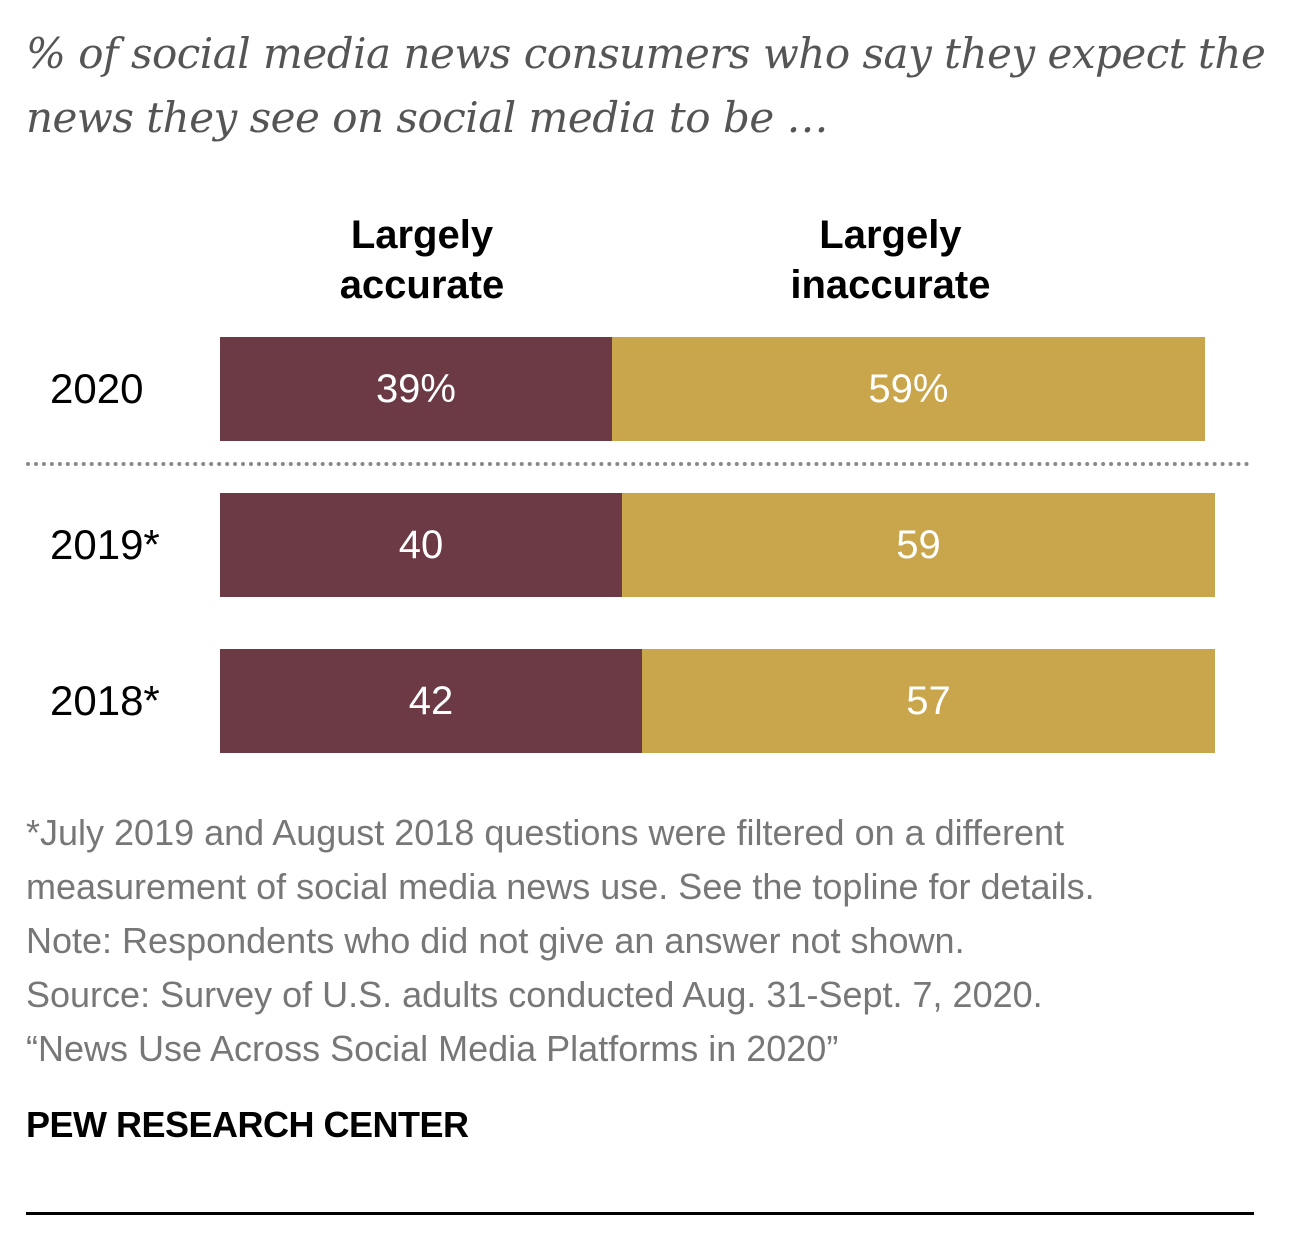  I want to click on bottom-rule, so click(640, 1213).